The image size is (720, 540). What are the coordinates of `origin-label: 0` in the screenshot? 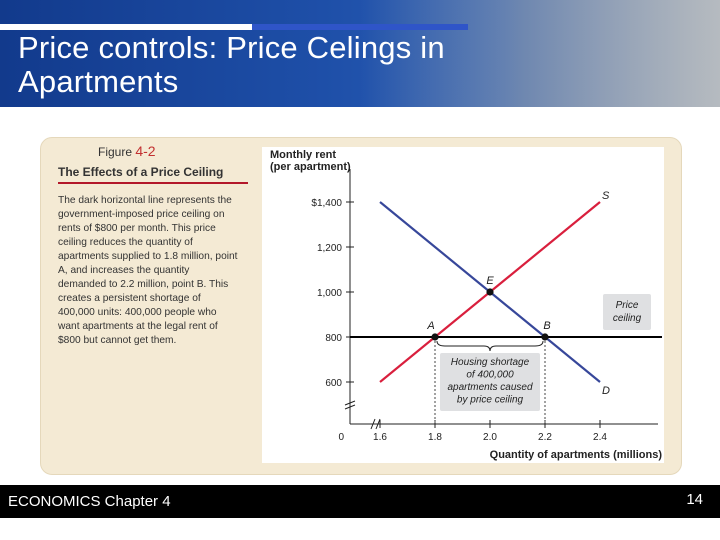 It's located at (341, 437).